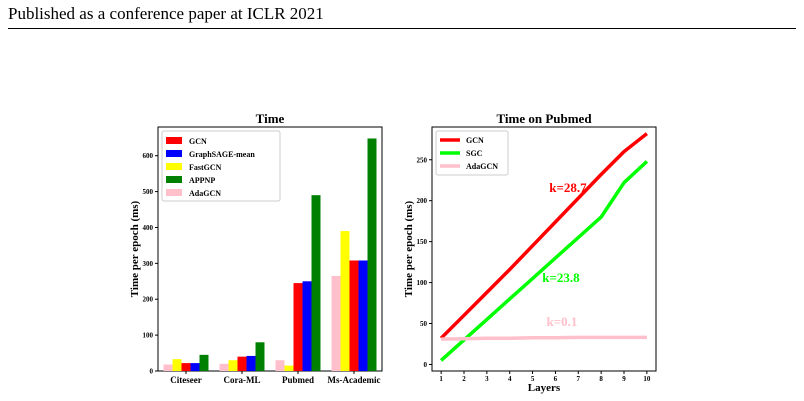 The image size is (804, 401). Describe the element at coordinates (647, 379) in the screenshot. I see `x-tick-label: 10` at that location.